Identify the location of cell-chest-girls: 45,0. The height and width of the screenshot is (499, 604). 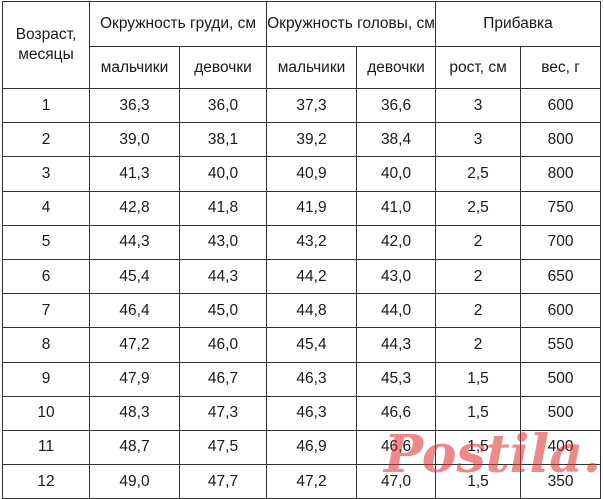
(223, 311).